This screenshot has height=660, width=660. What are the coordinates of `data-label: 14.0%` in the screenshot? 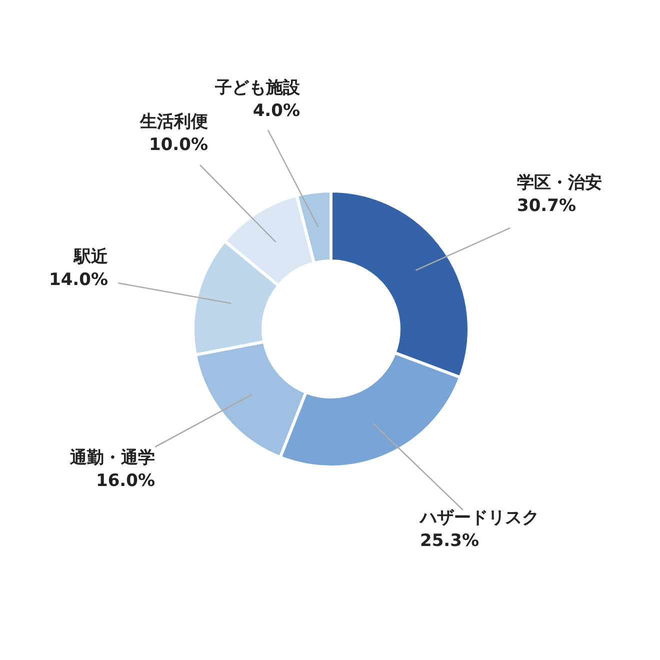 It's located at (78, 280).